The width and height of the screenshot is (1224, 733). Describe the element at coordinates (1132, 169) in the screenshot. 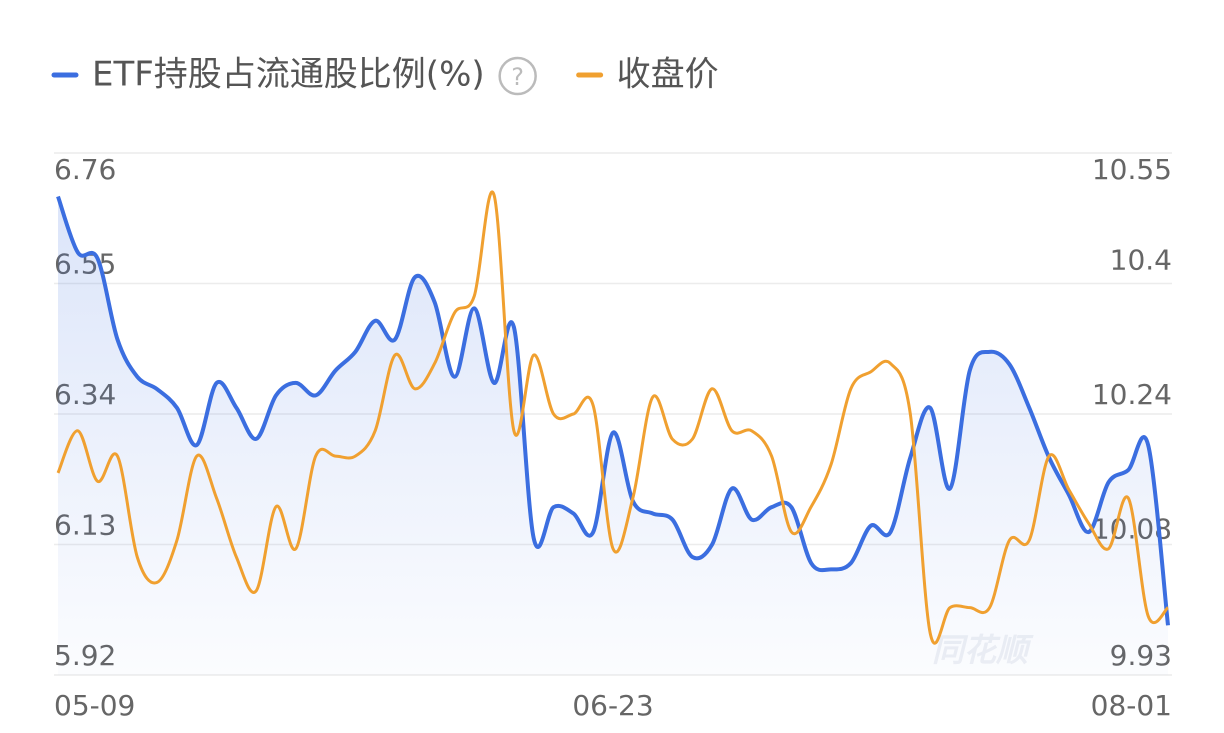

I see `y2-tick-label: 10.55` at that location.